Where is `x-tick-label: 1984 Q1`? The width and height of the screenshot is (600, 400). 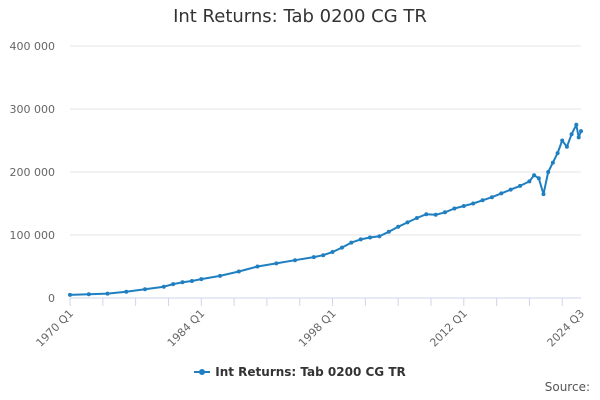
x-tick-label: 1984 Q1 is located at coordinates (186, 328).